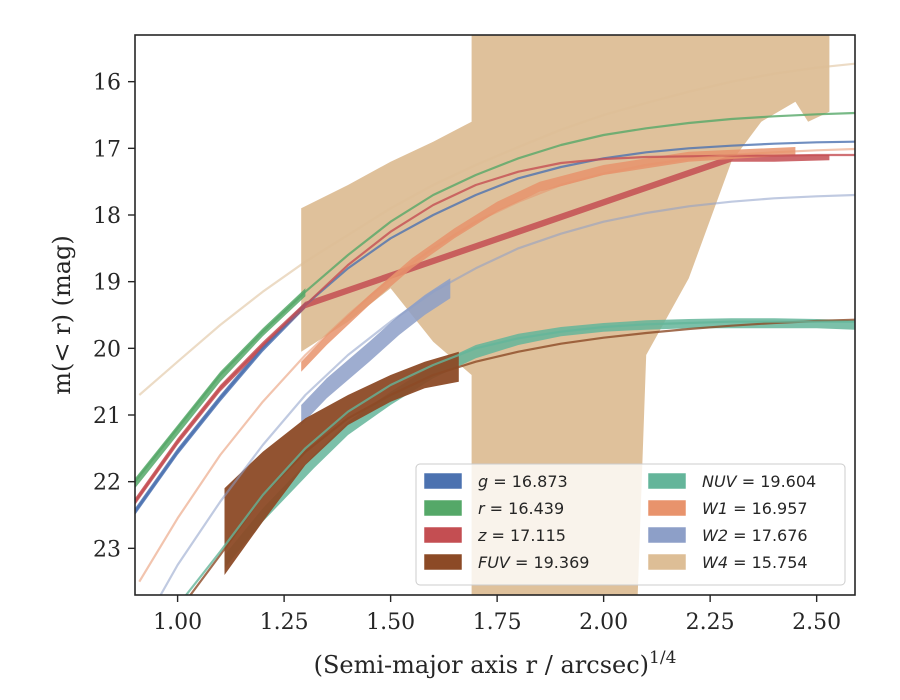 Image resolution: width=900 pixels, height=700 pixels. I want to click on y-tick-label: 18, so click(107, 216).